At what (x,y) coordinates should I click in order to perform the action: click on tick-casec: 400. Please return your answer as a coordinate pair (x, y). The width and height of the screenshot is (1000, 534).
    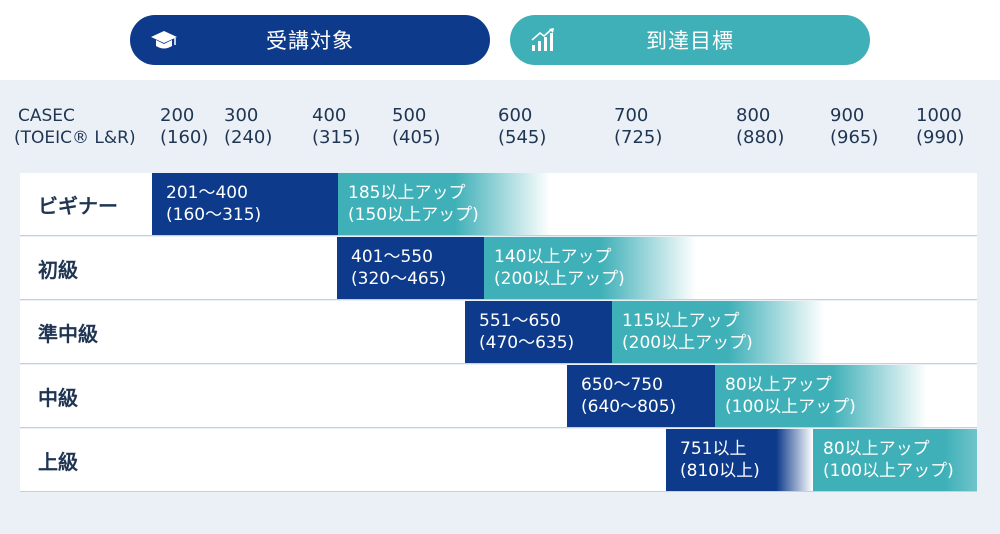
    Looking at the image, I should click on (329, 115).